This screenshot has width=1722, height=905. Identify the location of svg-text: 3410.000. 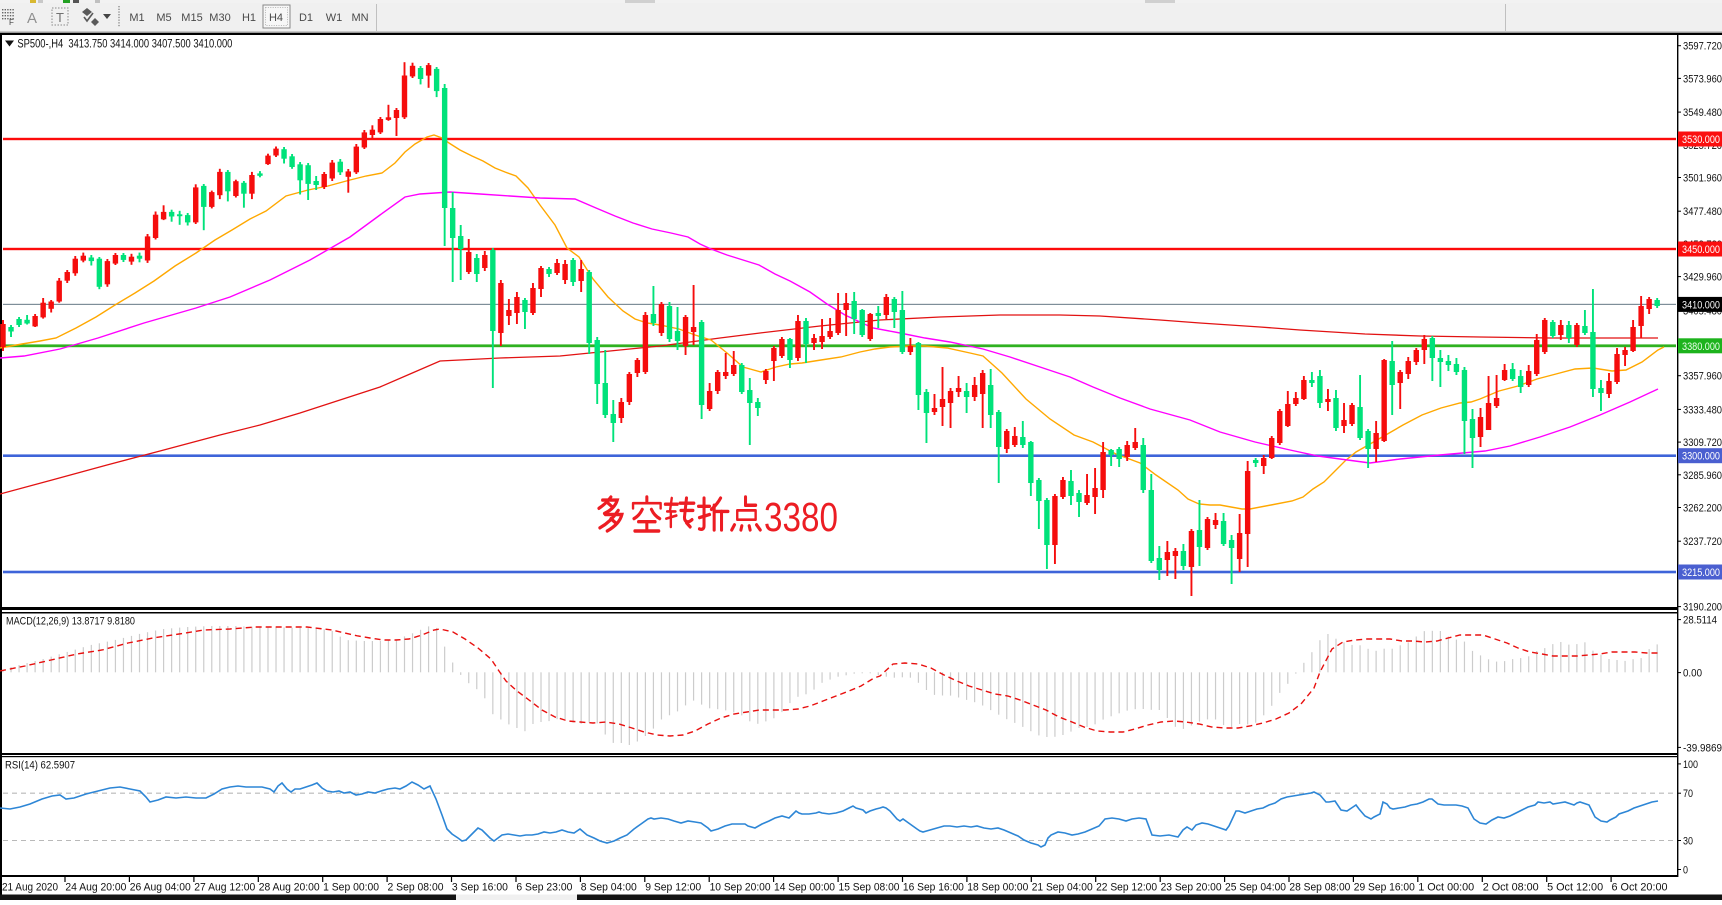
(1701, 305).